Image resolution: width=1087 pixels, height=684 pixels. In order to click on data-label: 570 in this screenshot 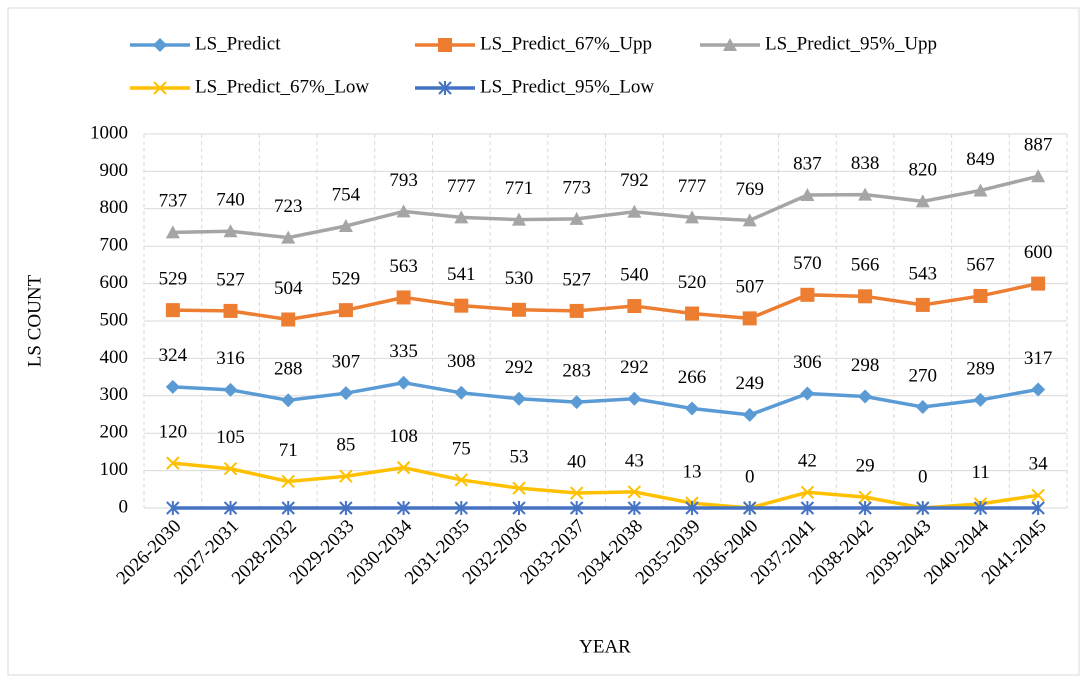, I will do `click(807, 263)`.